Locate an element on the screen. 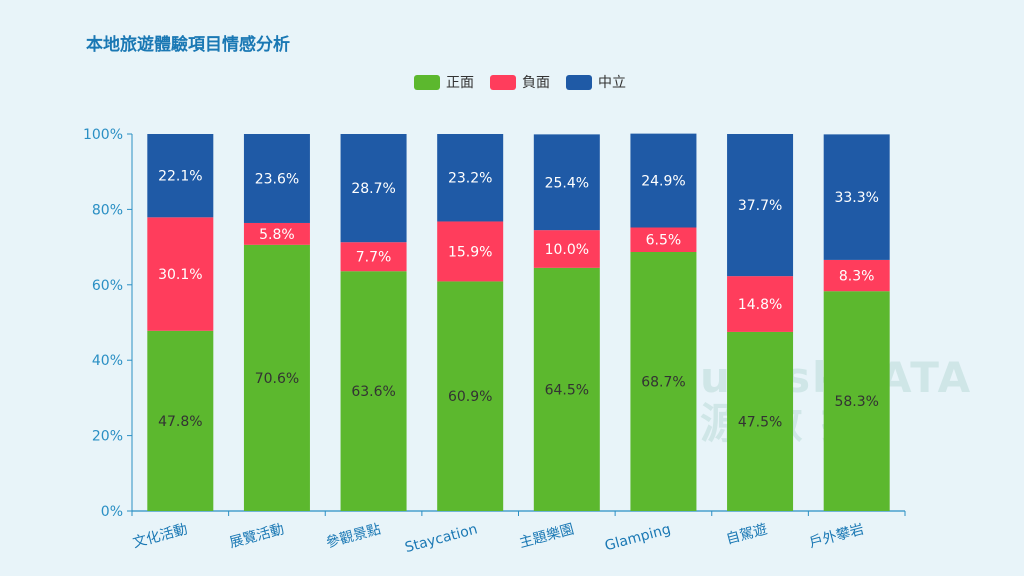 This screenshot has width=1024, height=576. data-label-negative: 10.0% is located at coordinates (567, 250).